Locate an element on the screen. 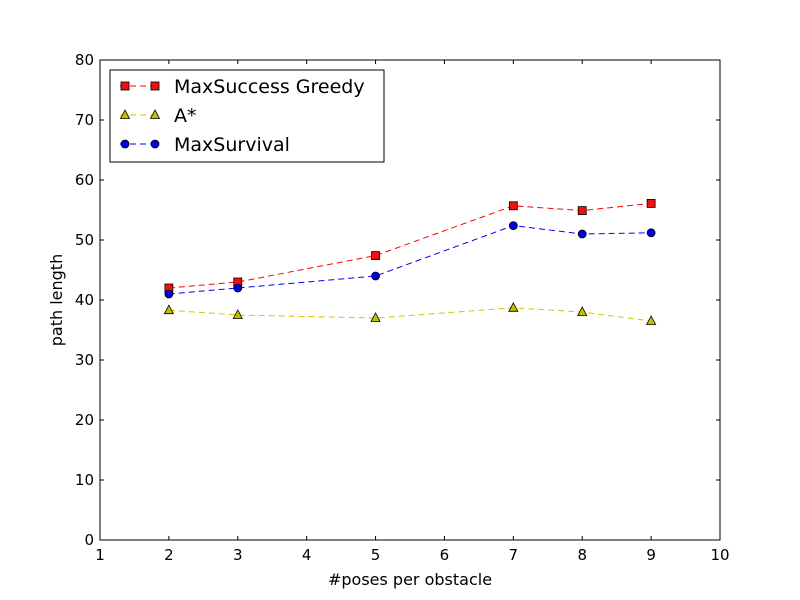 Image resolution: width=800 pixels, height=600 pixels. x-tick-label: 9 is located at coordinates (651, 555).